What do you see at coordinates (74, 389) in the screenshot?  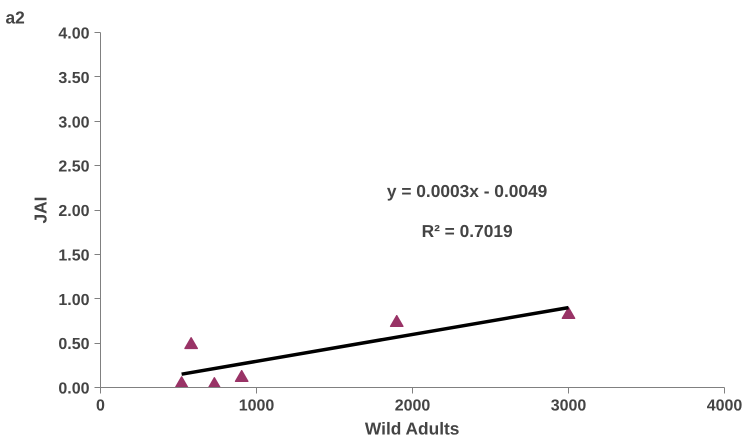 I see `y-tick-label: 0.00` at bounding box center [74, 389].